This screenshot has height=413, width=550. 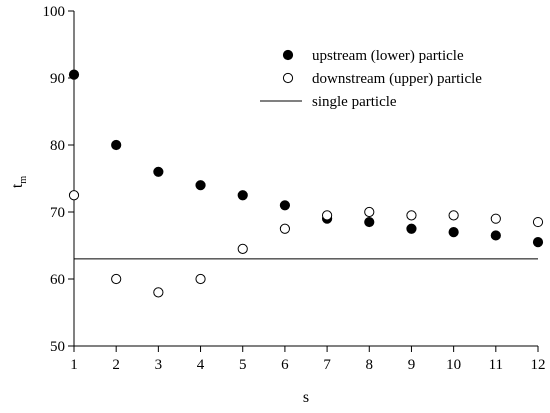 I want to click on x-tick-label: 10, so click(x=453, y=365).